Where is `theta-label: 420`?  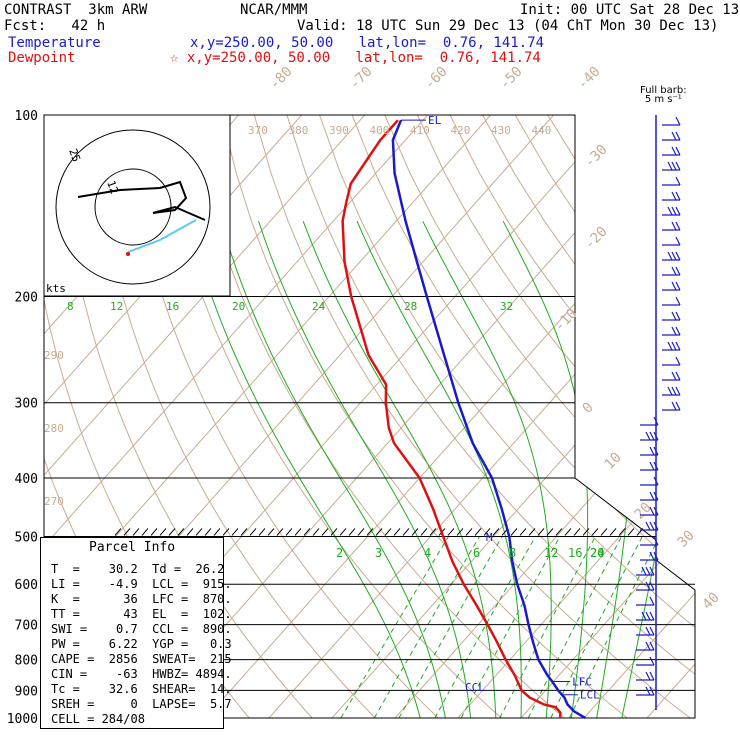
theta-label: 420 is located at coordinates (461, 130).